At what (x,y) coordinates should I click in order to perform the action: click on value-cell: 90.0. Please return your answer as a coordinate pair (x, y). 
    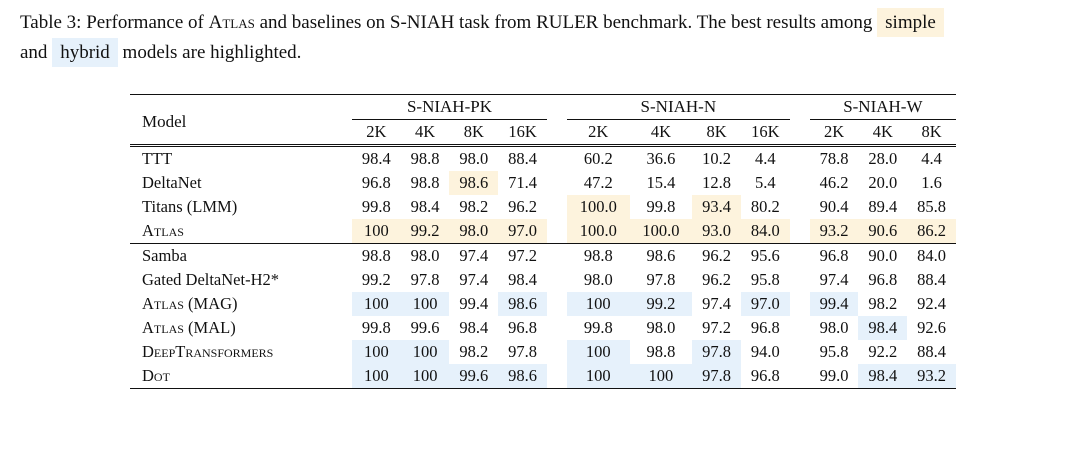
    Looking at the image, I should click on (883, 255).